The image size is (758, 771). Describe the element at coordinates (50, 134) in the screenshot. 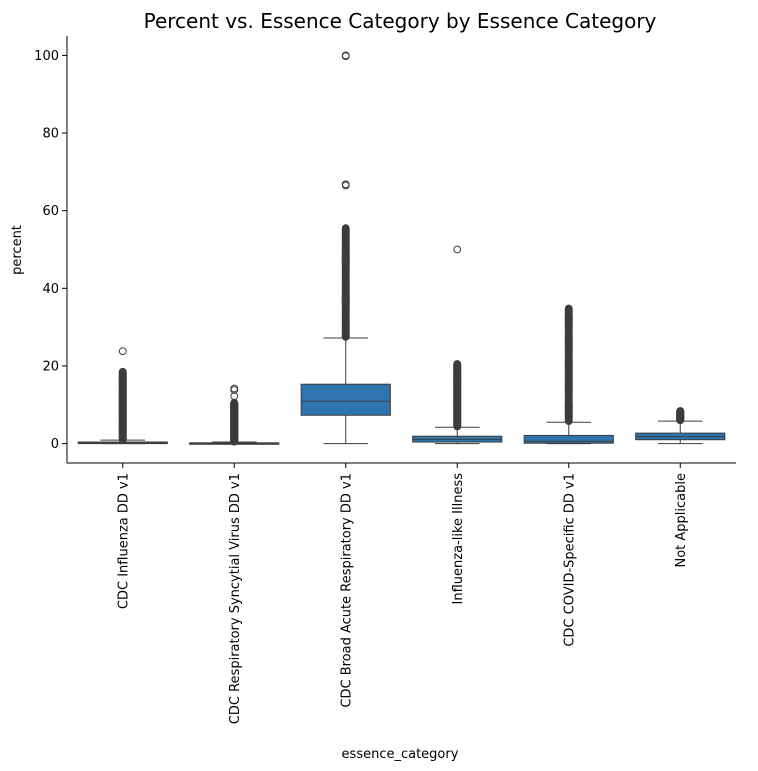

I see `y-tick-label: 80` at that location.